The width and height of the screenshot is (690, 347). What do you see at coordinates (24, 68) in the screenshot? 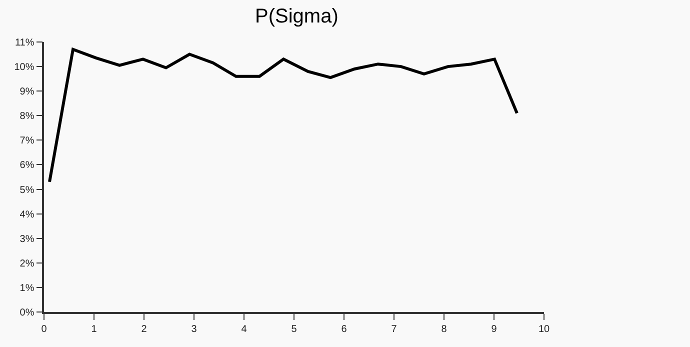
I see `y-tick-label: 10%` at bounding box center [24, 68].